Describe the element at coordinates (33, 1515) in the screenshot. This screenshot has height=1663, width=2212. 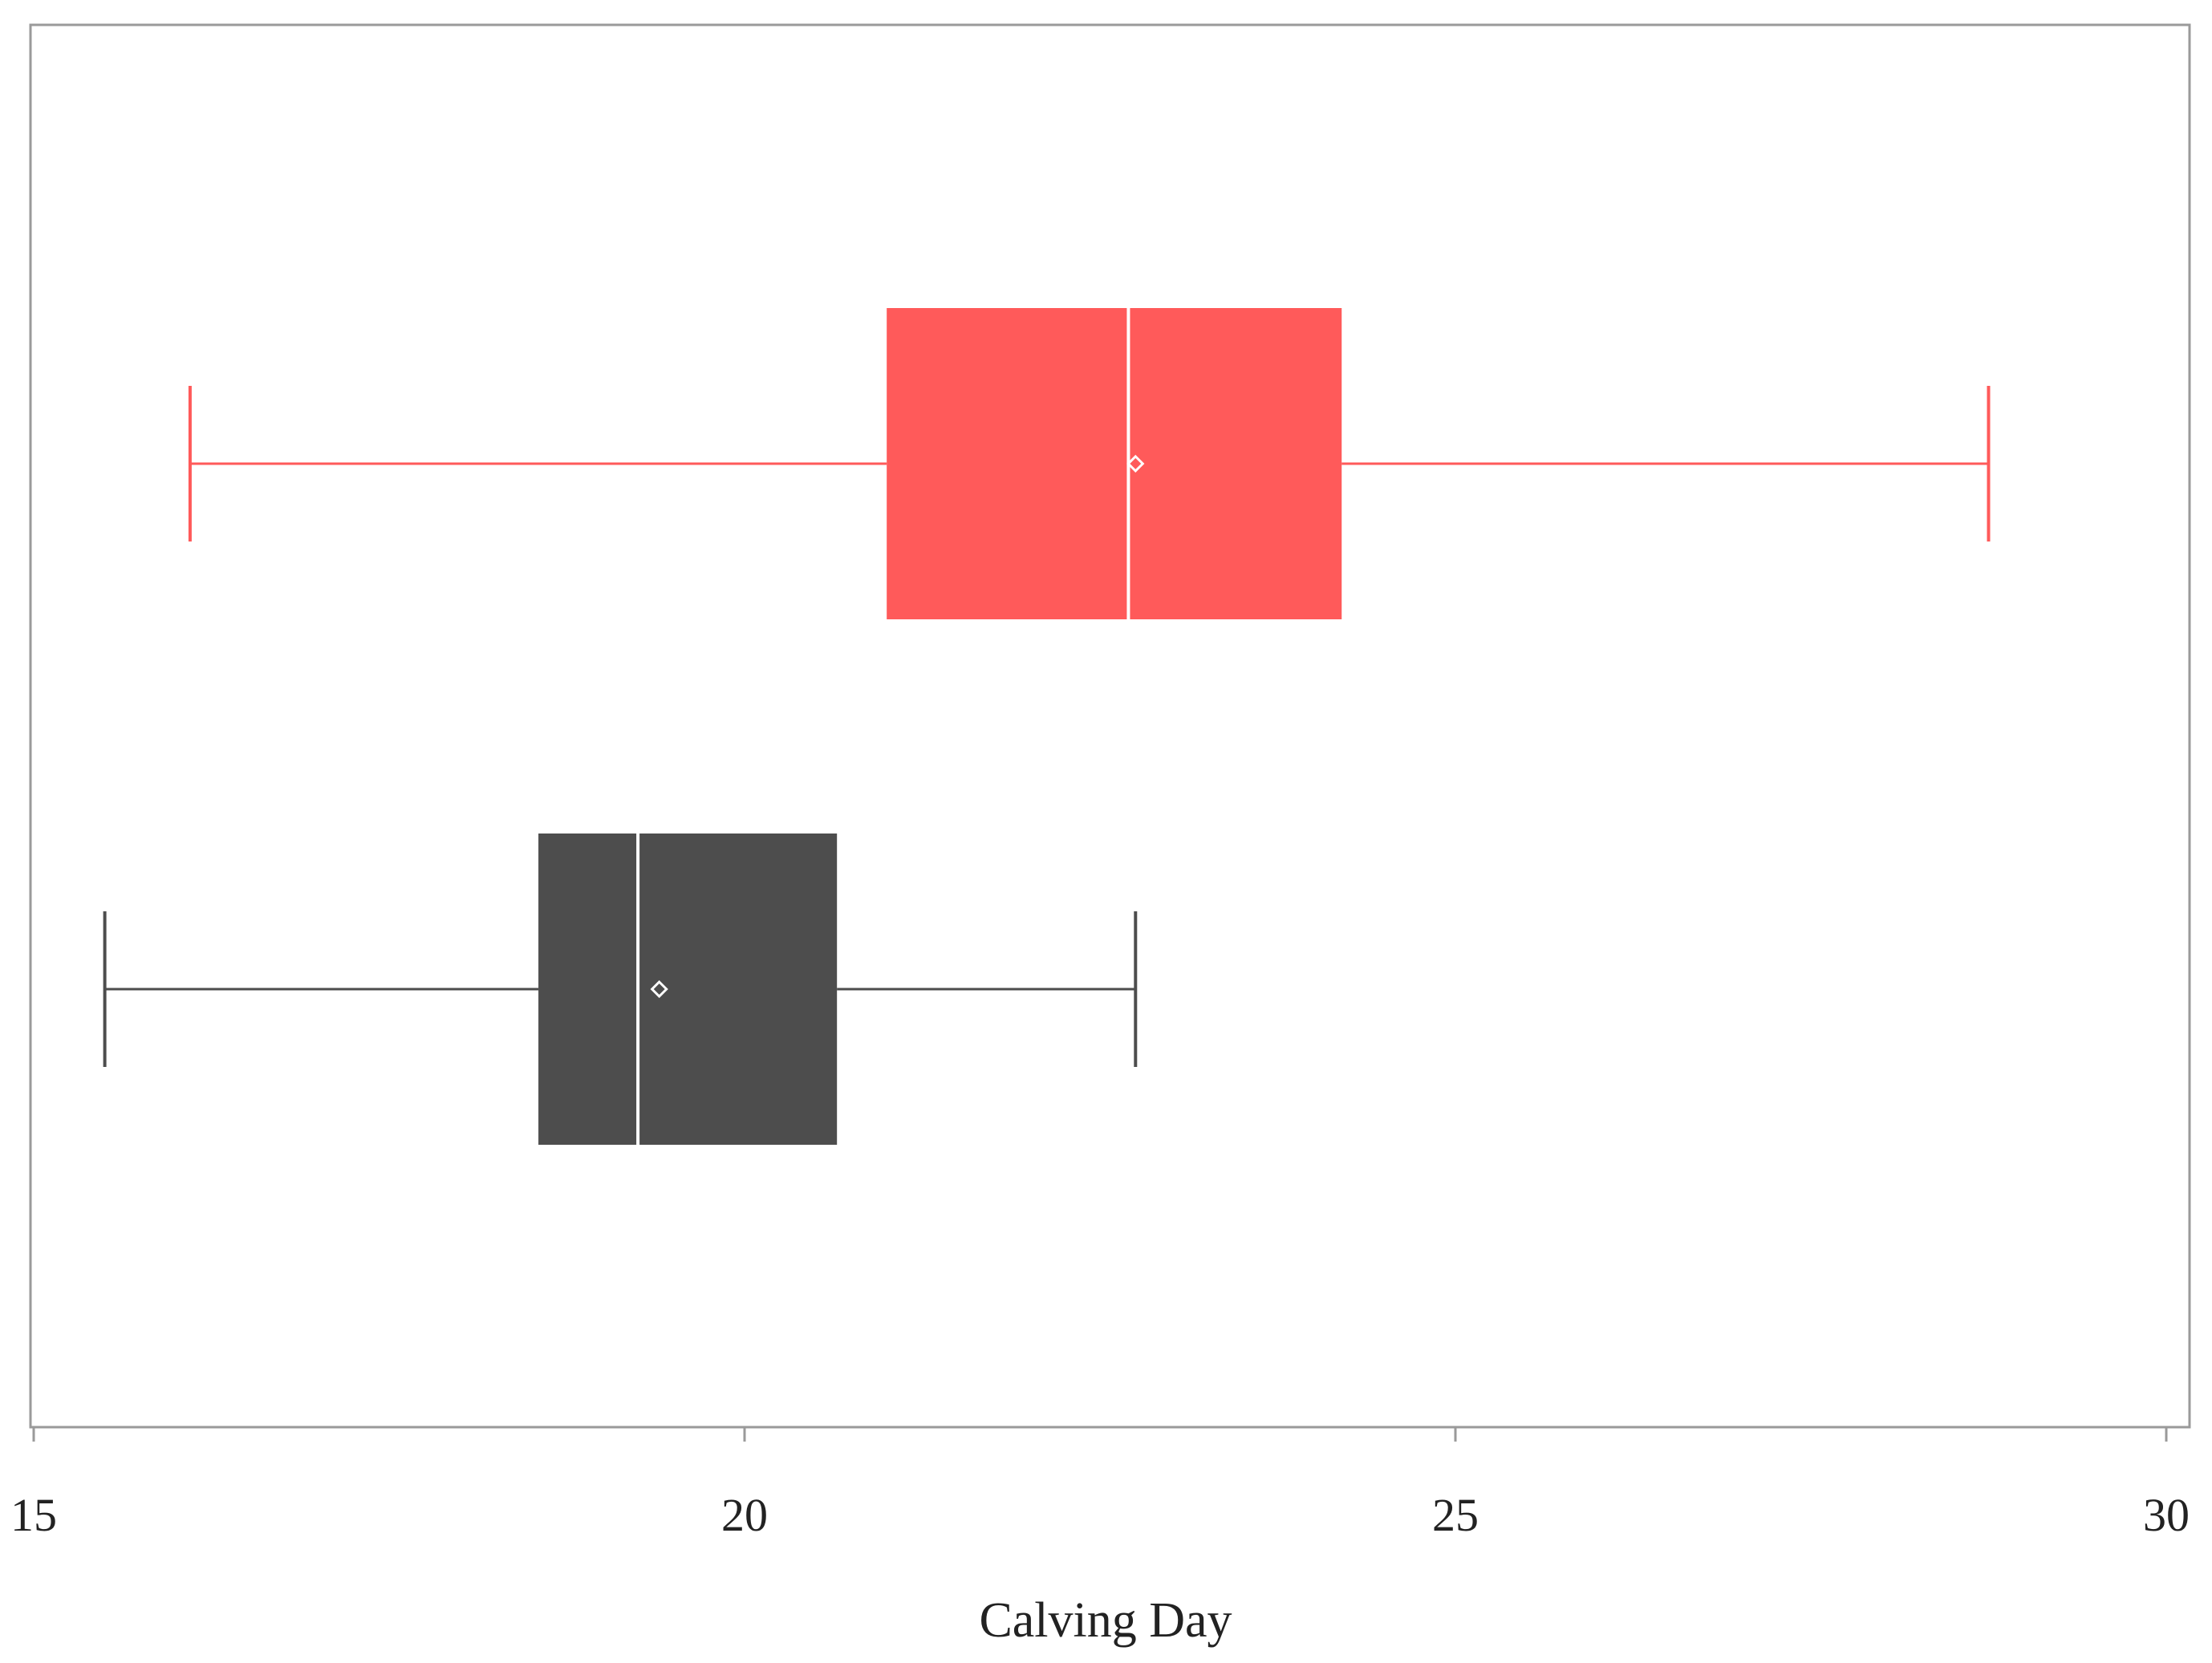
I see `x-tick-label: 15` at that location.